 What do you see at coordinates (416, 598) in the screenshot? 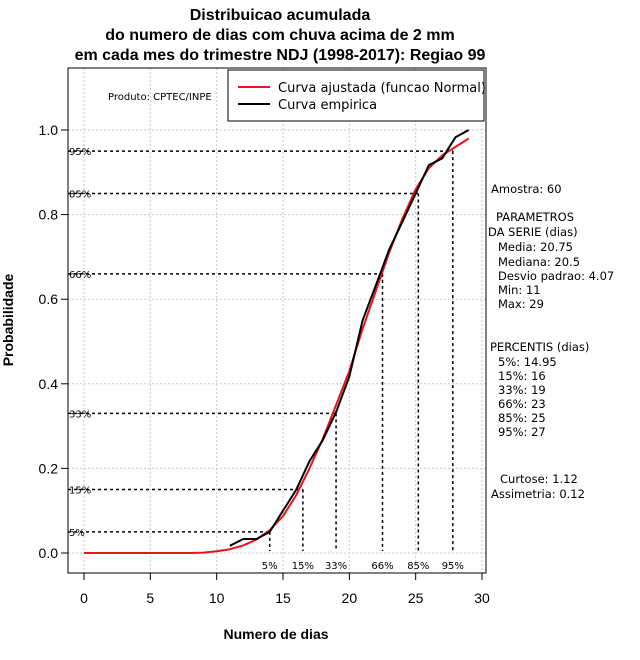
I see `x-tick-label: 25` at bounding box center [416, 598].